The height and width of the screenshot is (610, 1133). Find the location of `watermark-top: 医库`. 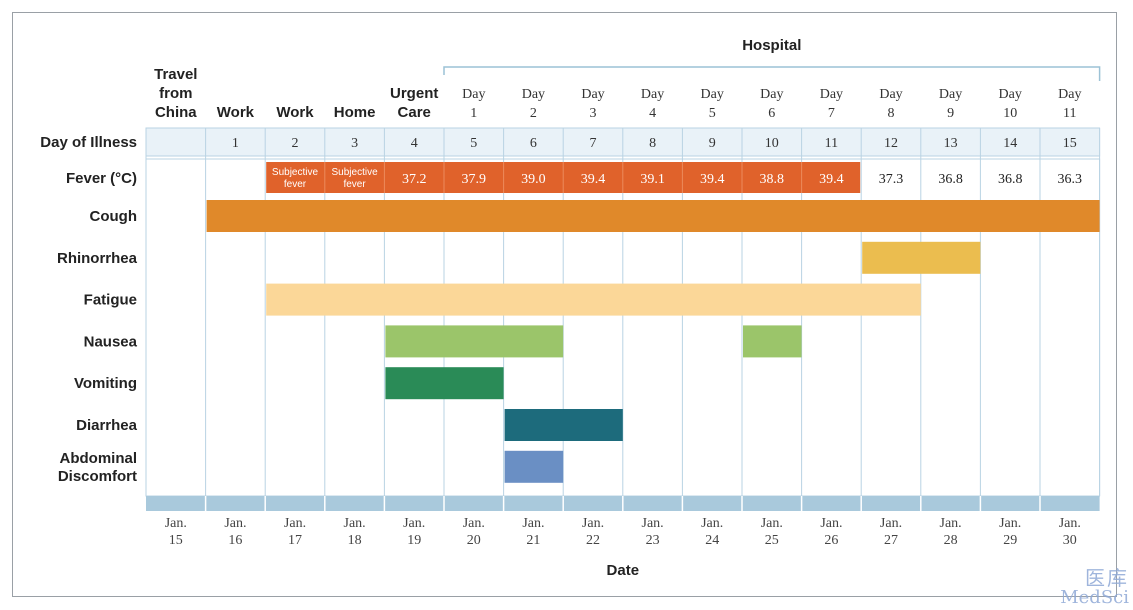

watermark-top: 医库 is located at coordinates (1107, 578).